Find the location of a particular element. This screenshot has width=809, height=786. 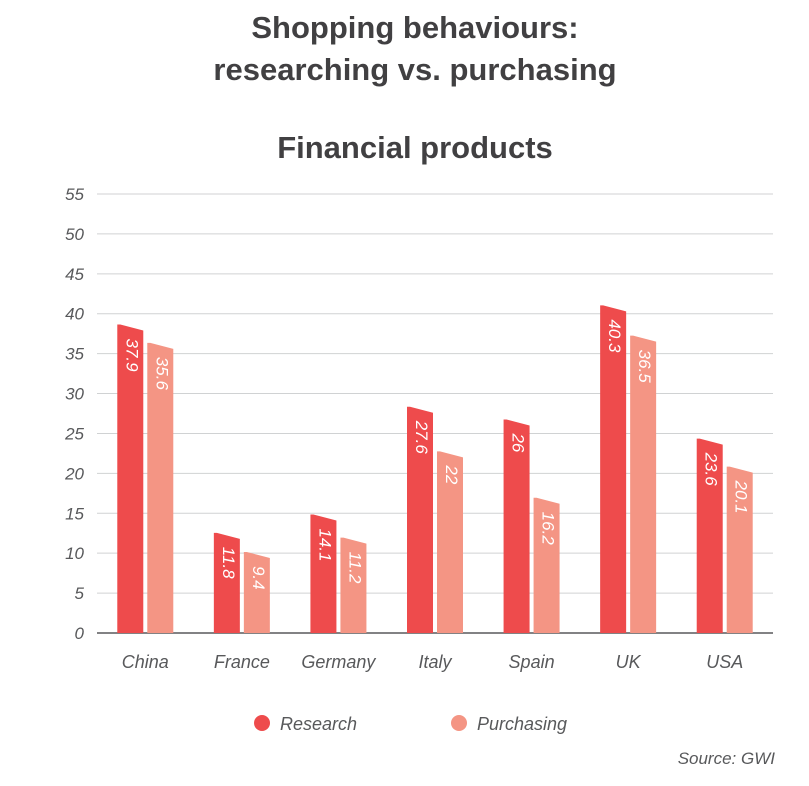

bar-research-france is located at coordinates (226, 582).